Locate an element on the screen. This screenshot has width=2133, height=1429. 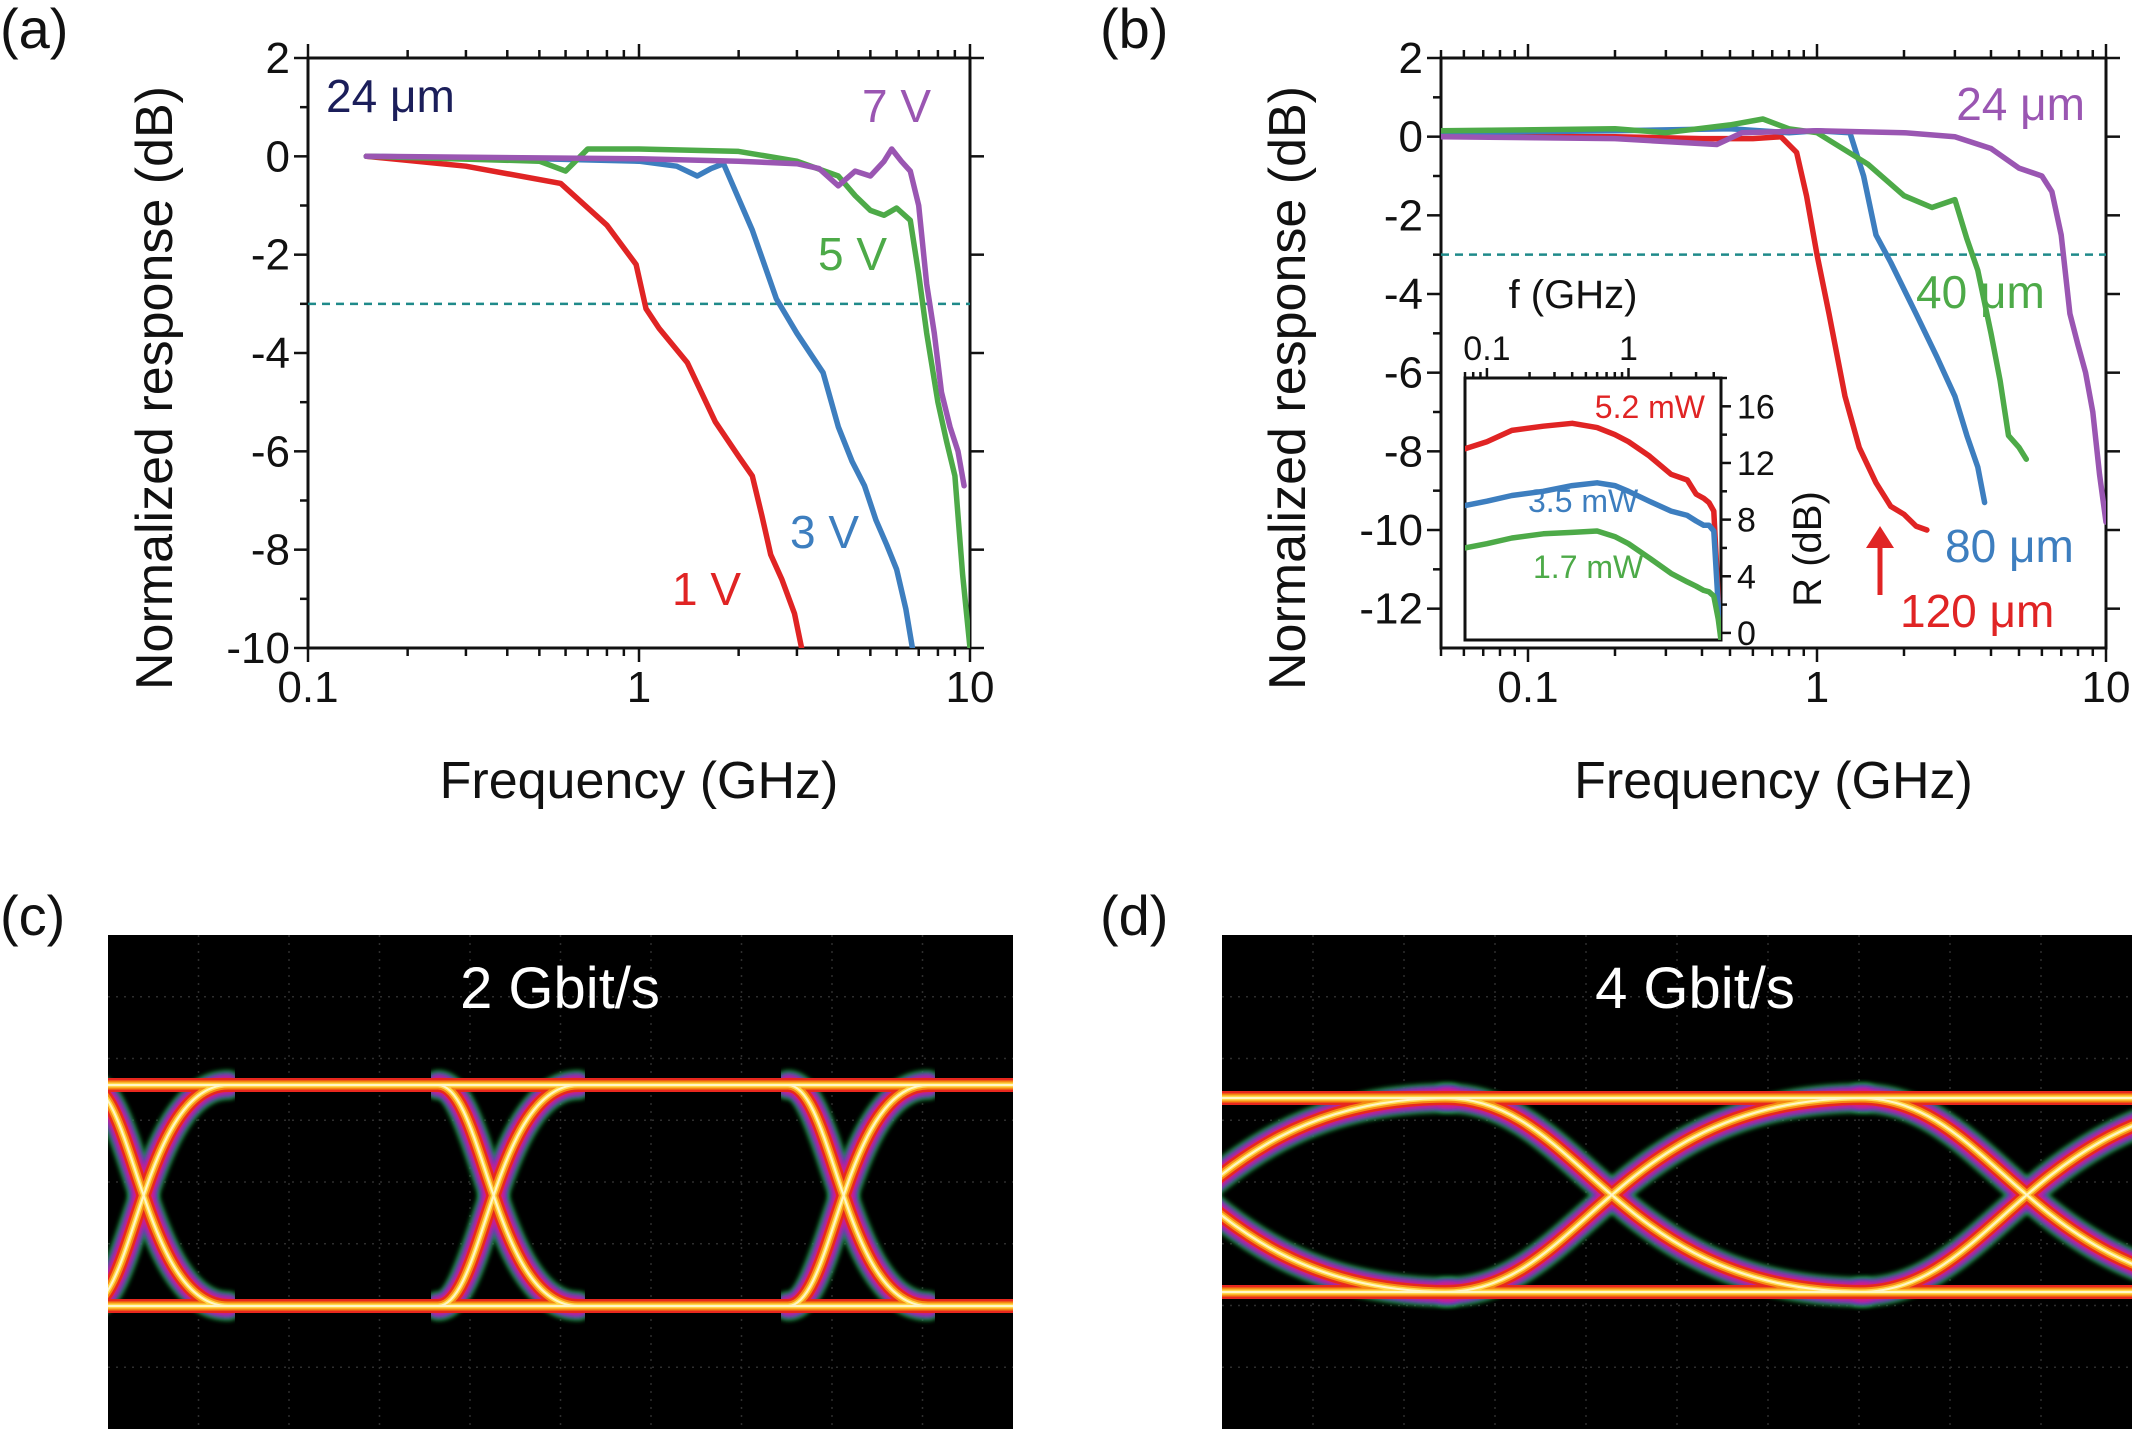
a-xlabel: Frequency (GHz) is located at coordinates (639, 781).